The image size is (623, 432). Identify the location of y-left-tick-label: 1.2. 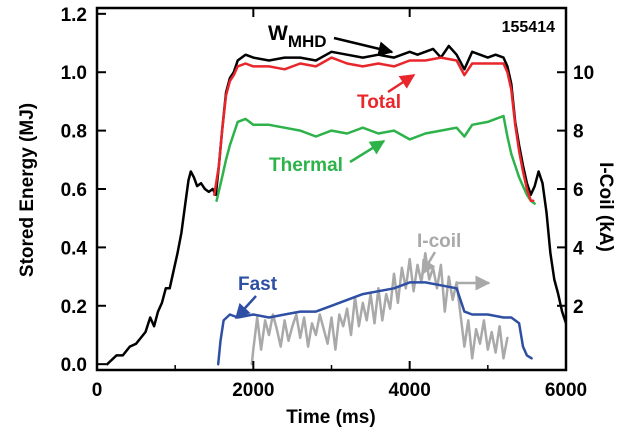
(74, 15).